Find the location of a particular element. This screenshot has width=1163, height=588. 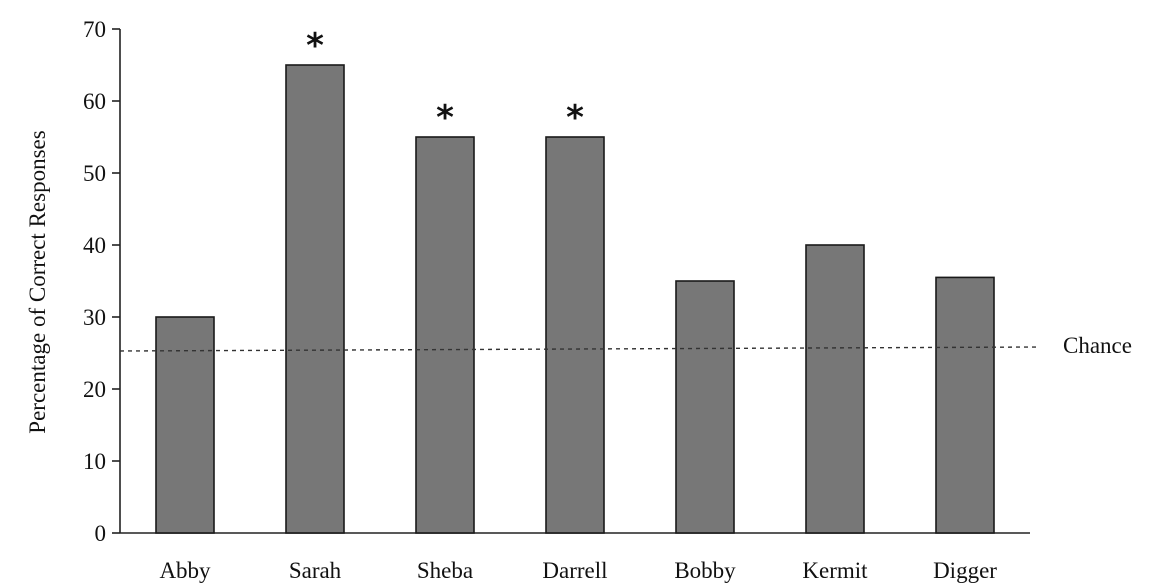

x-category-label: Sheba is located at coordinates (445, 570).